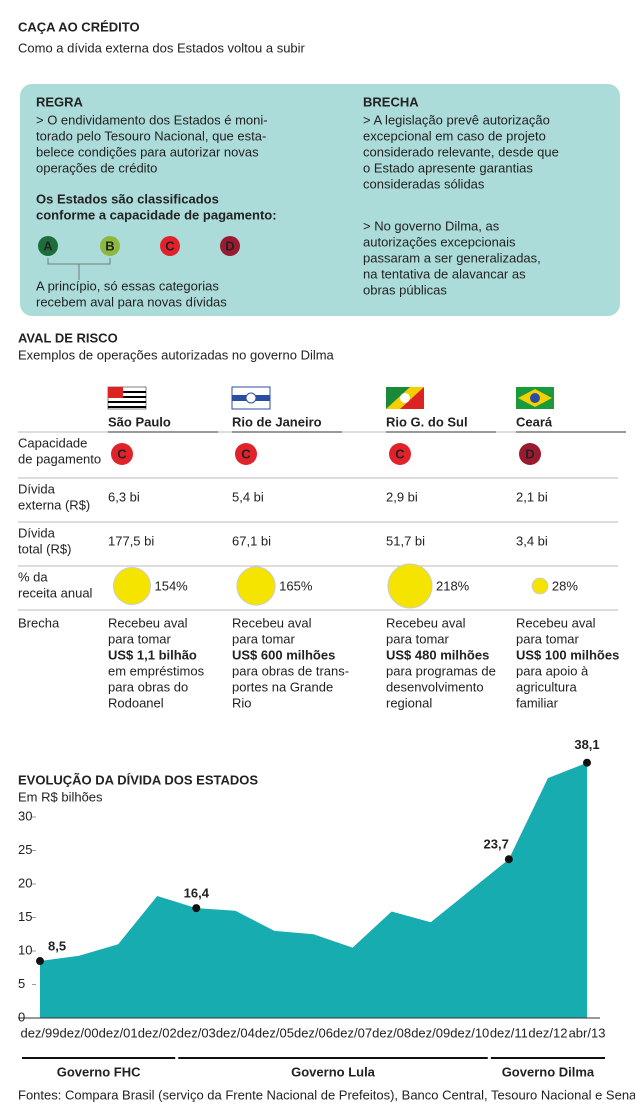 The height and width of the screenshot is (1119, 635). I want to click on bracket, so click(79, 269).